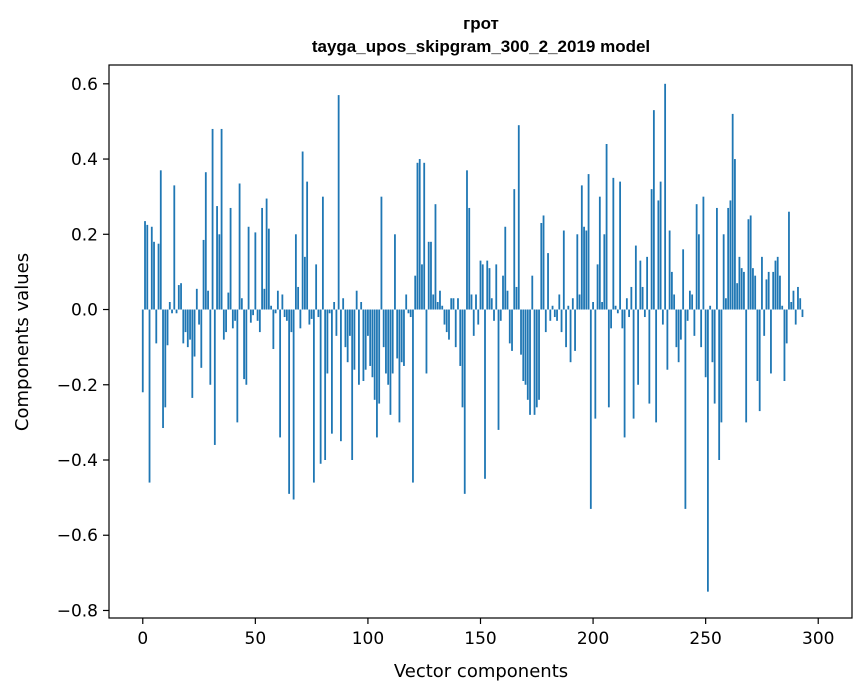  Describe the element at coordinates (22, 342) in the screenshot. I see `y-axis-label: Components values` at that location.